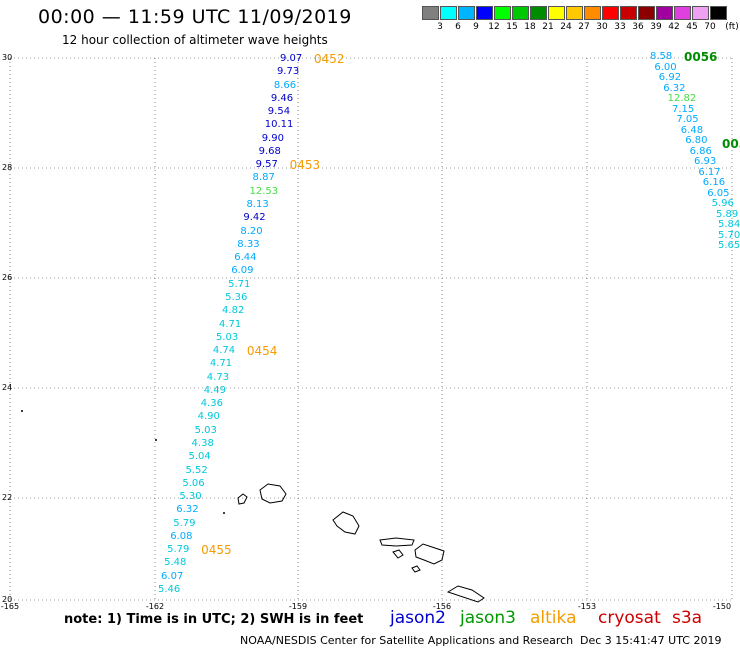  What do you see at coordinates (266, 165) in the screenshot?
I see `wave-height-reading: 9.57` at bounding box center [266, 165].